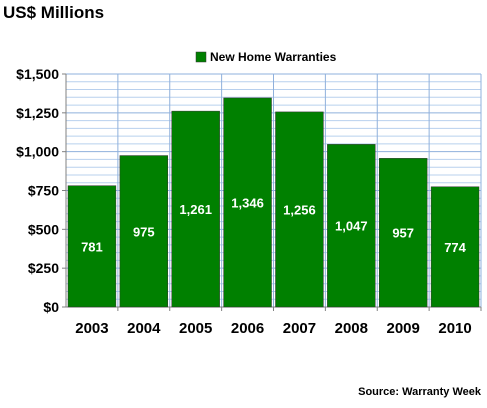 The height and width of the screenshot is (408, 487). I want to click on data-label-2003: 781, so click(92, 246).